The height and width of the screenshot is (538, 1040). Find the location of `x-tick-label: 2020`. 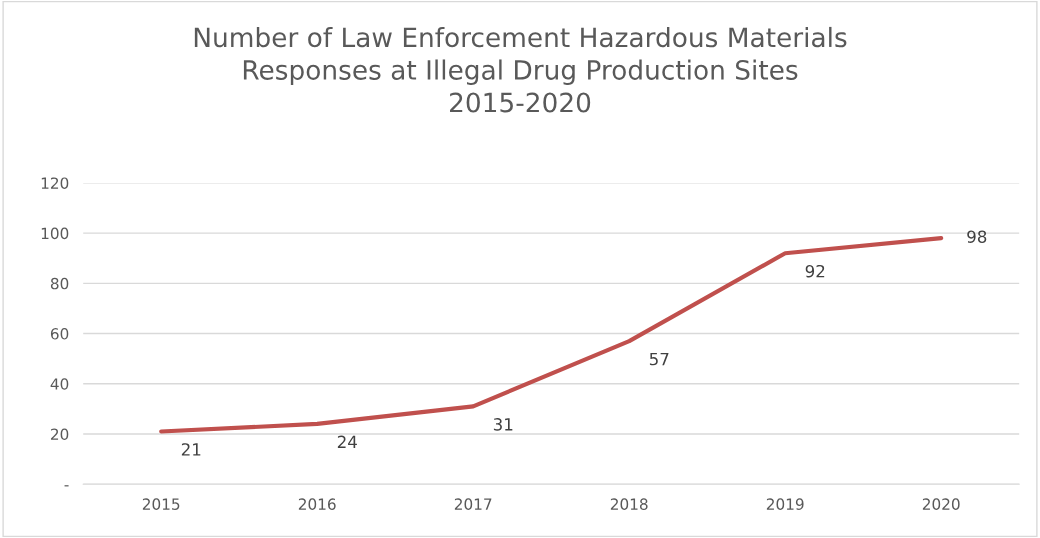

x-tick-label: 2020 is located at coordinates (941, 504).